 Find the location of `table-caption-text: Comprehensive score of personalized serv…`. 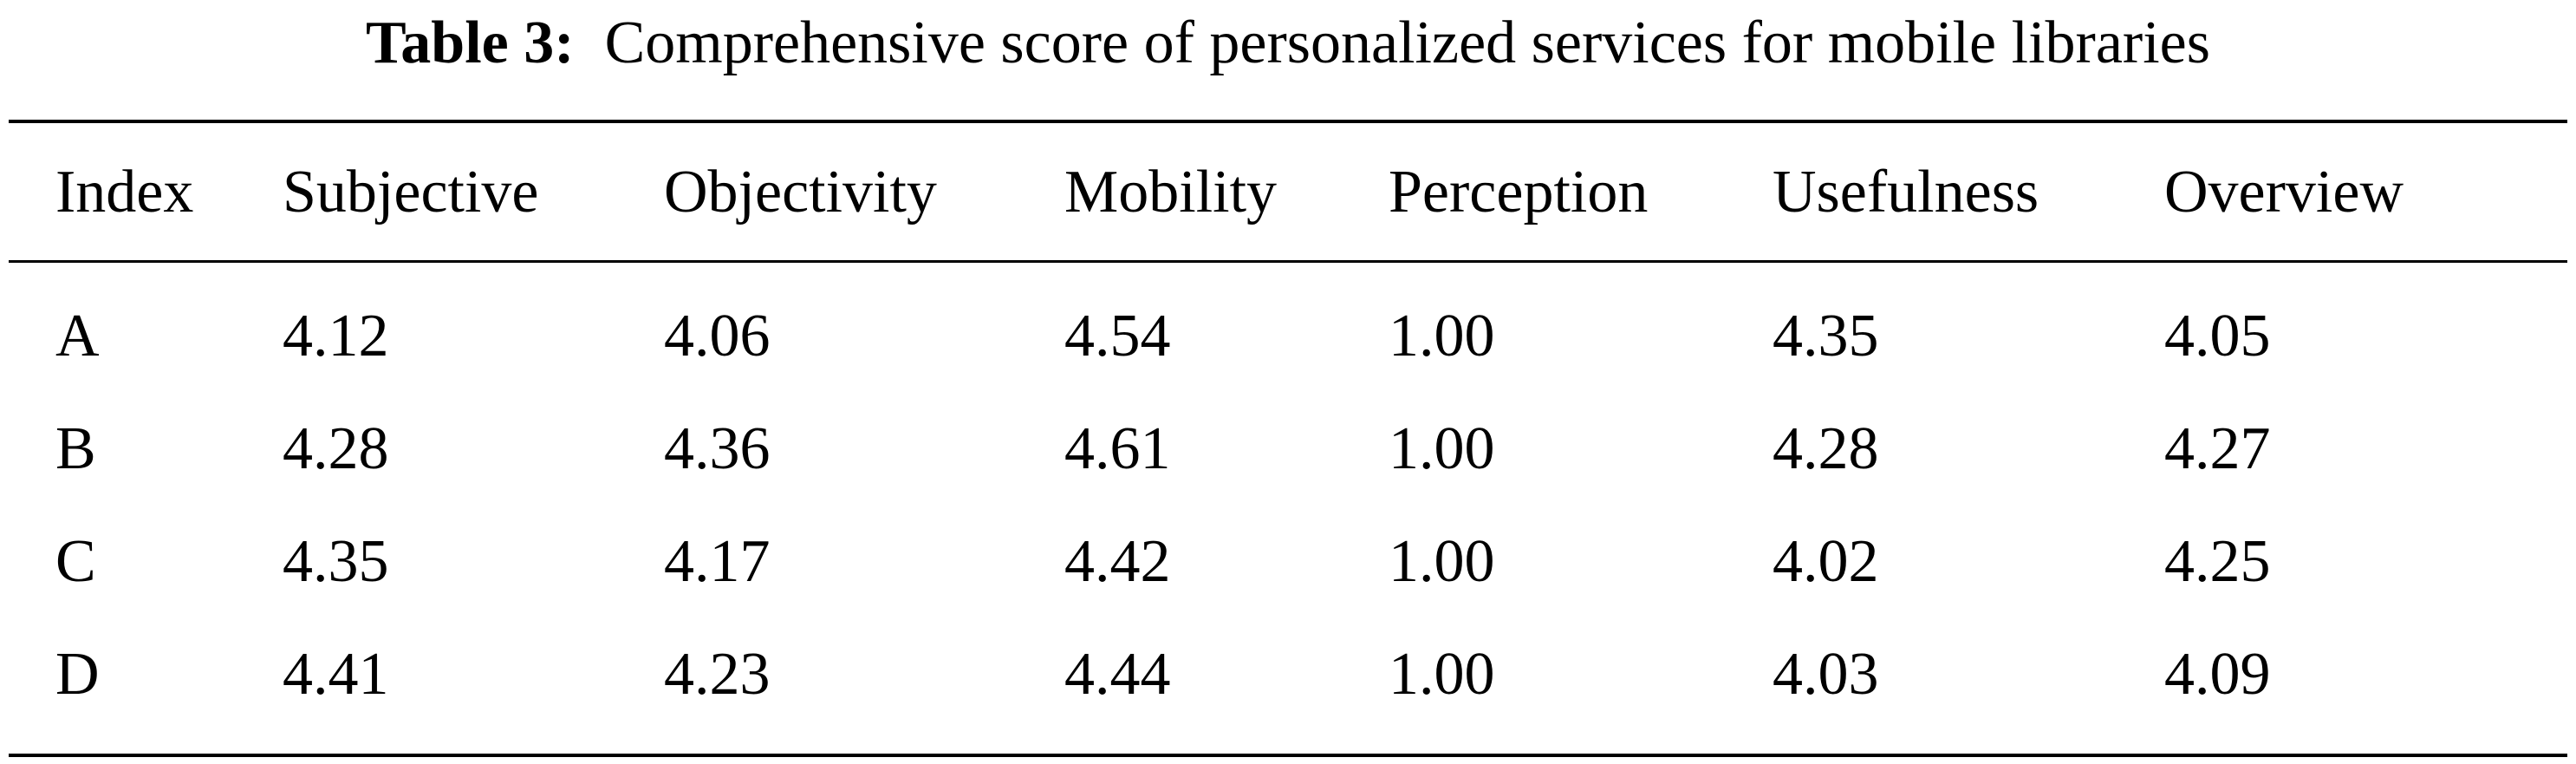

table-caption-text: Comprehensive score of personalized serv… is located at coordinates (1407, 43).